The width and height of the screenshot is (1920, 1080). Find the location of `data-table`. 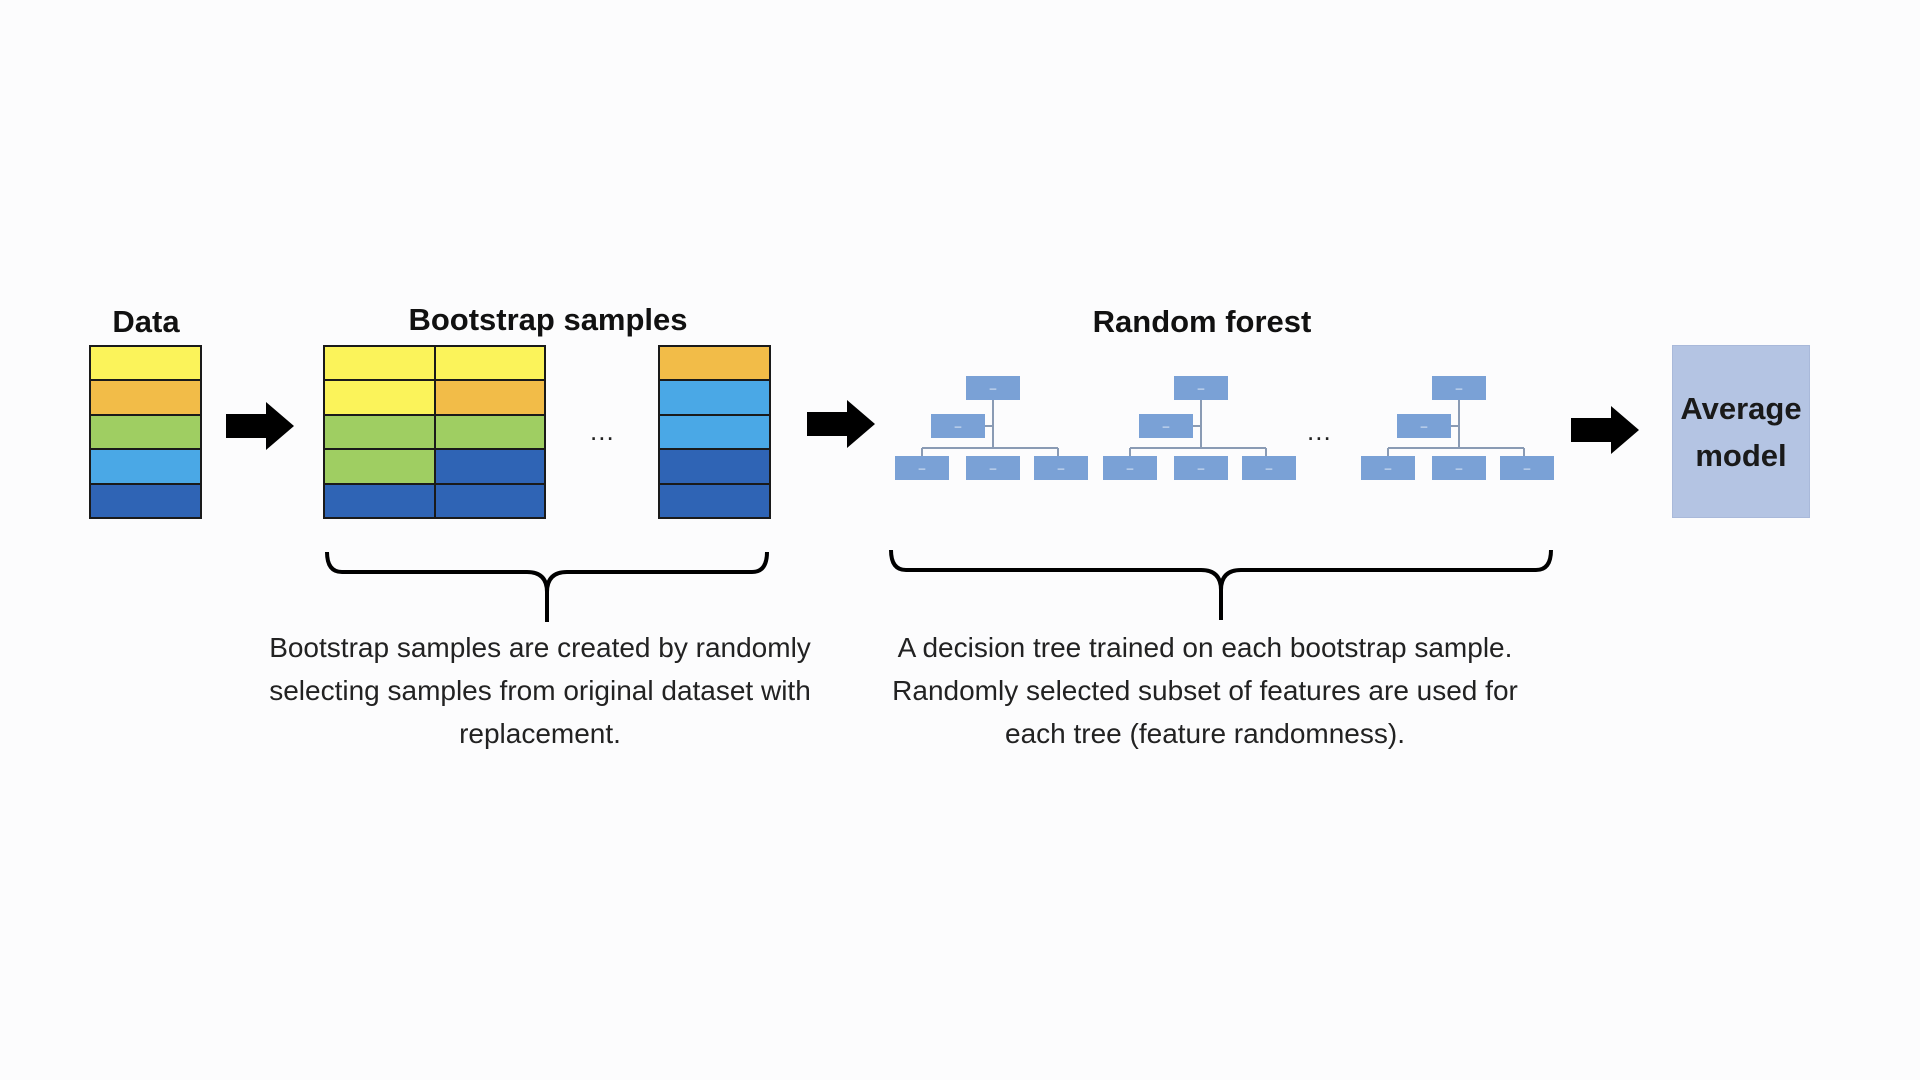

data-table is located at coordinates (145, 432).